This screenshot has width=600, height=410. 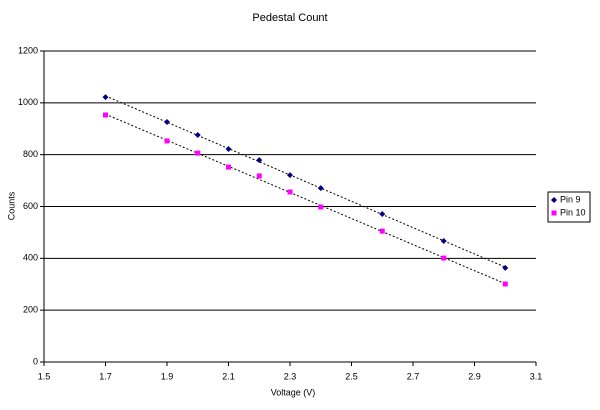 What do you see at coordinates (570, 199) in the screenshot?
I see `legend-label: Pin 9` at bounding box center [570, 199].